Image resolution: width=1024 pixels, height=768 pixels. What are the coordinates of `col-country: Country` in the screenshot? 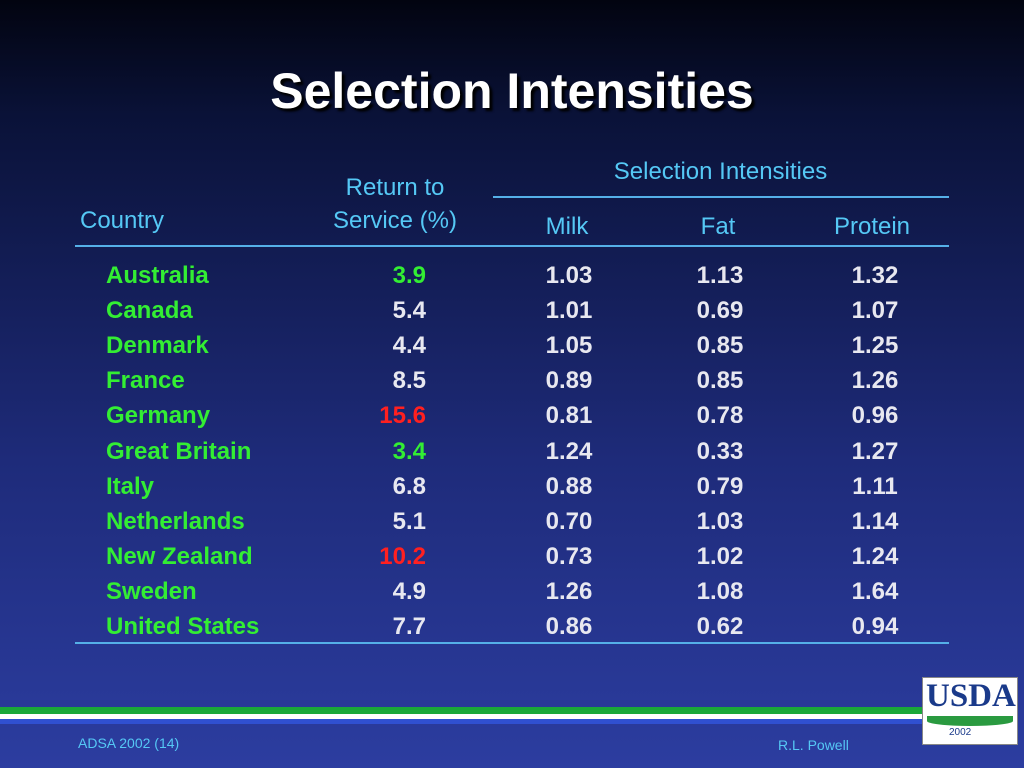 It's located at (122, 220).